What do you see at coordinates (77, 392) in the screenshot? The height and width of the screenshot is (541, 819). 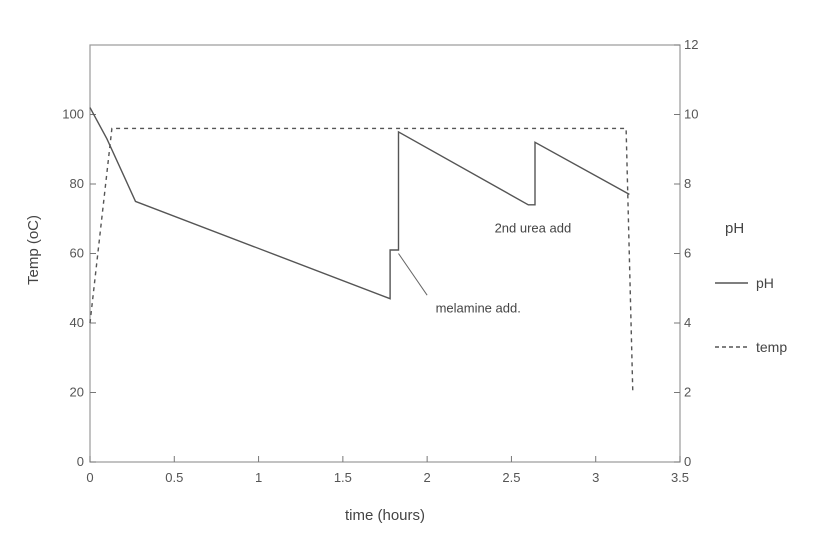 I see `y-left-tick-label: 20` at bounding box center [77, 392].